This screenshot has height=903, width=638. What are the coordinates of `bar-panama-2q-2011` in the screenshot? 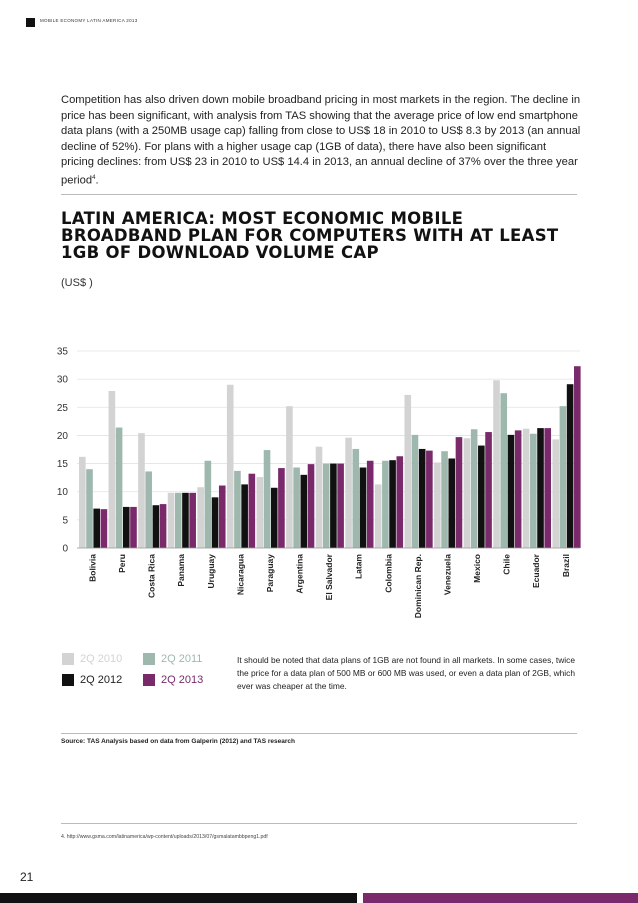 It's located at (178, 520).